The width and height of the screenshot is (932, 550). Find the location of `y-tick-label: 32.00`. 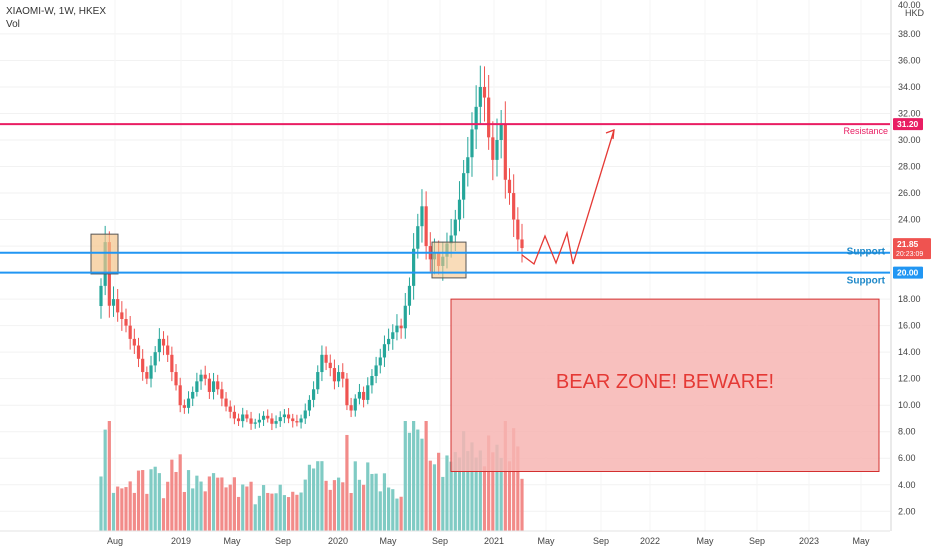

y-tick-label: 32.00 is located at coordinates (909, 113).